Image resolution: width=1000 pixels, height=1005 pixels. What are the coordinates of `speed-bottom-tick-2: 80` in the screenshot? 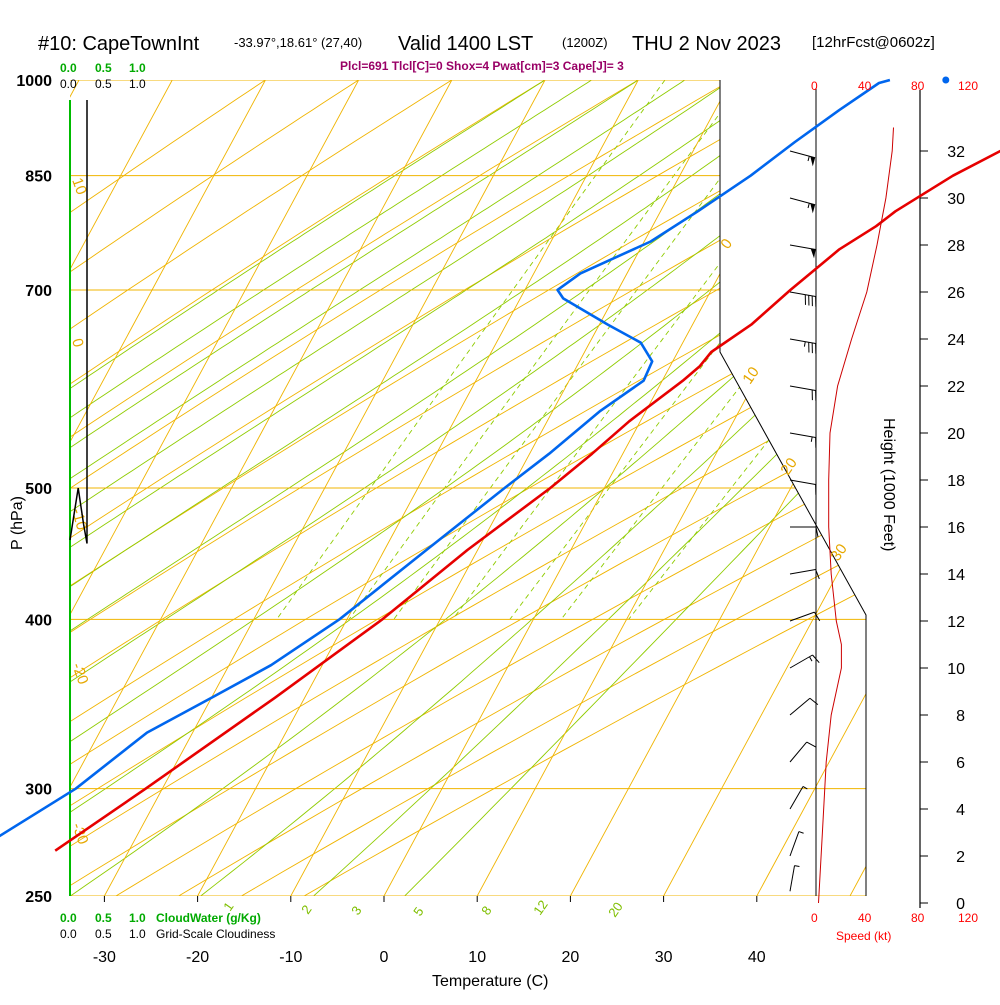 It's located at (918, 918).